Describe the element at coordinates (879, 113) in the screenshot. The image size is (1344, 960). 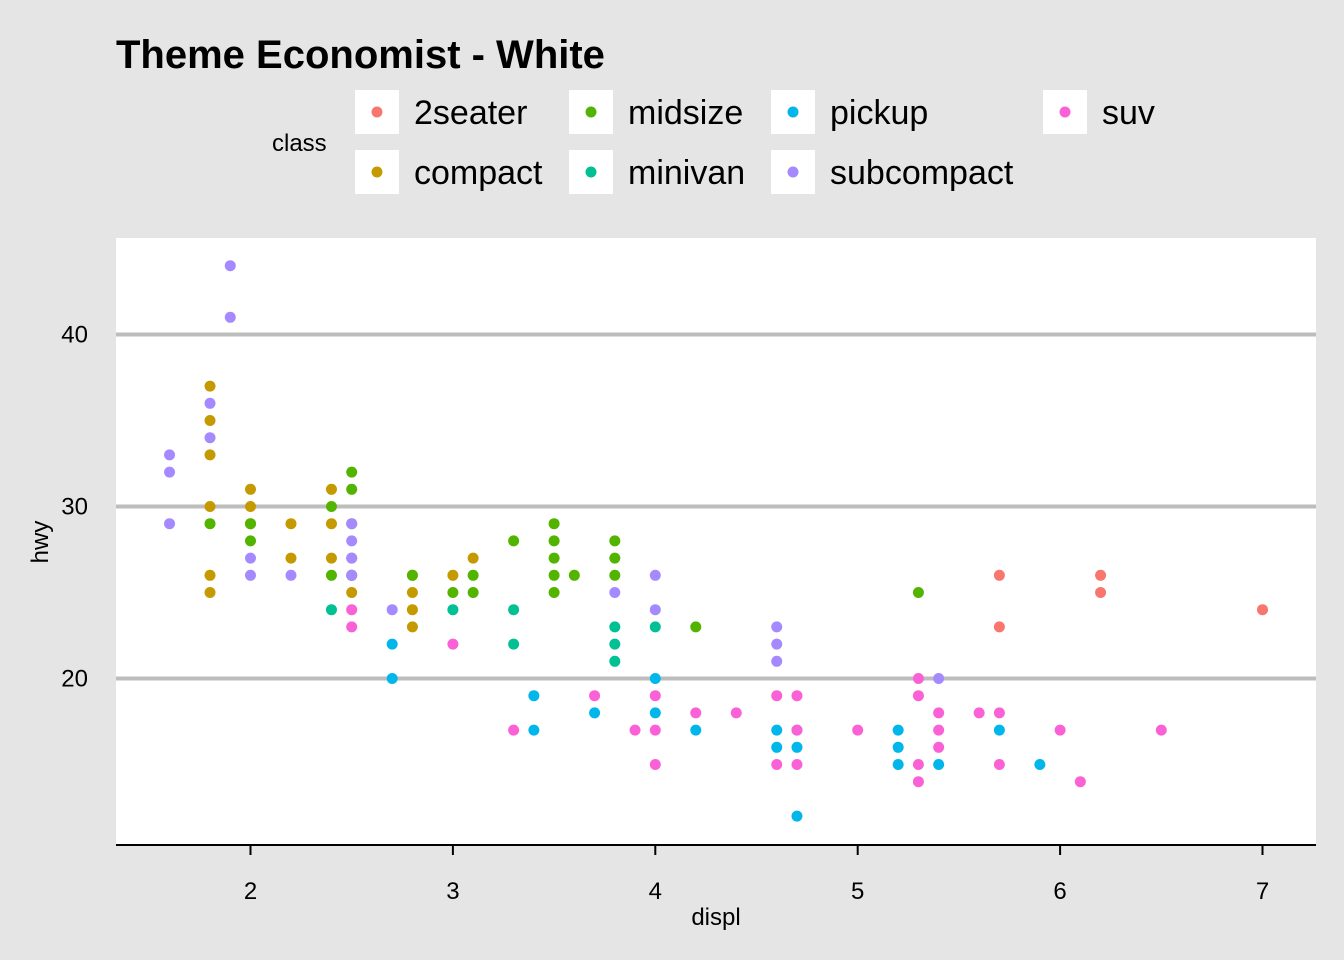
I see `legend-label-pickup: pickup` at that location.